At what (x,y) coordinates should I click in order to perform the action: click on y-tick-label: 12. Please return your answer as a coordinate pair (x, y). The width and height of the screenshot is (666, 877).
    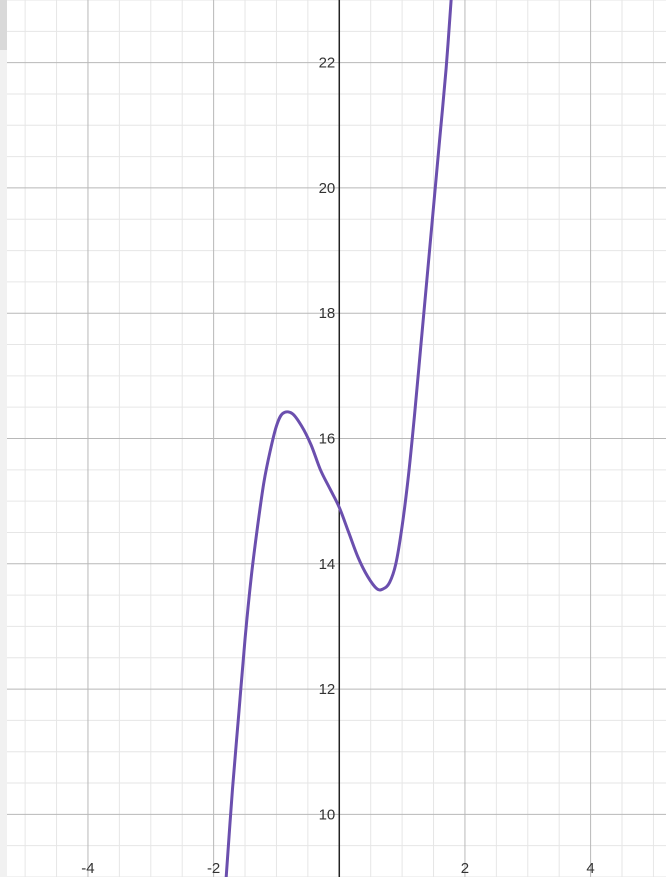
    Looking at the image, I should click on (327, 689).